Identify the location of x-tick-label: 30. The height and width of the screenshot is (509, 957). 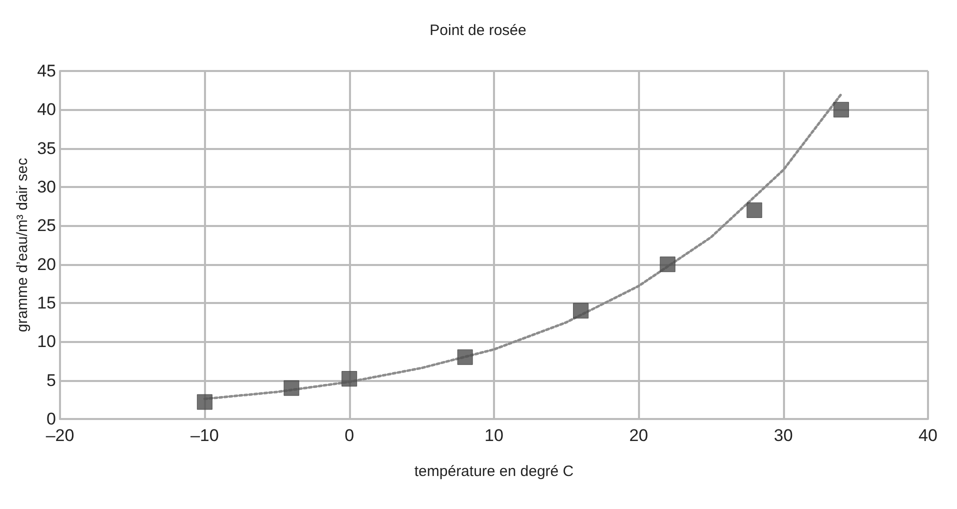
(783, 435).